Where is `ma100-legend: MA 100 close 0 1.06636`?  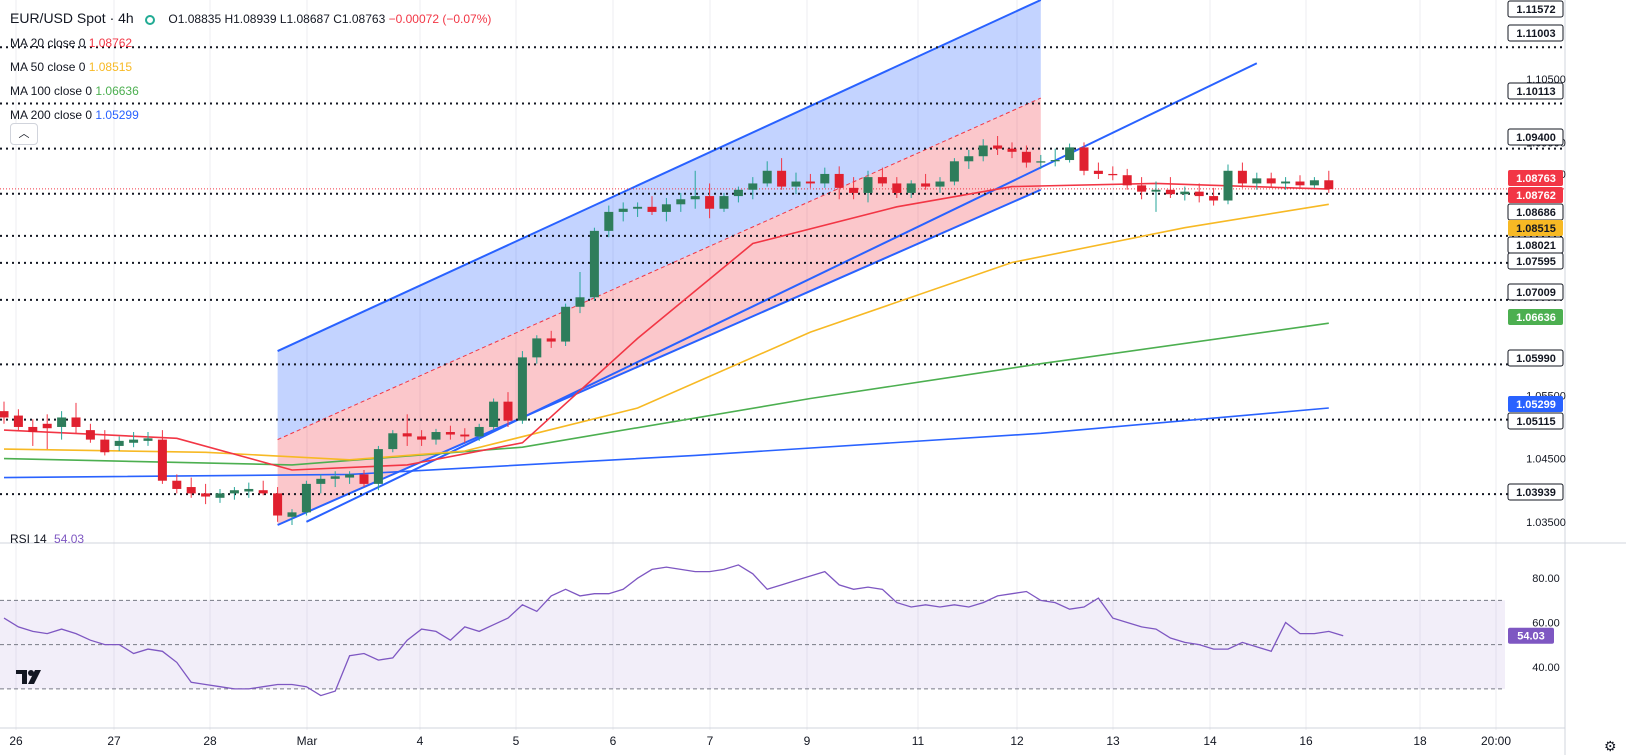
ma100-legend: MA 100 close 0 1.06636 is located at coordinates (250, 91).